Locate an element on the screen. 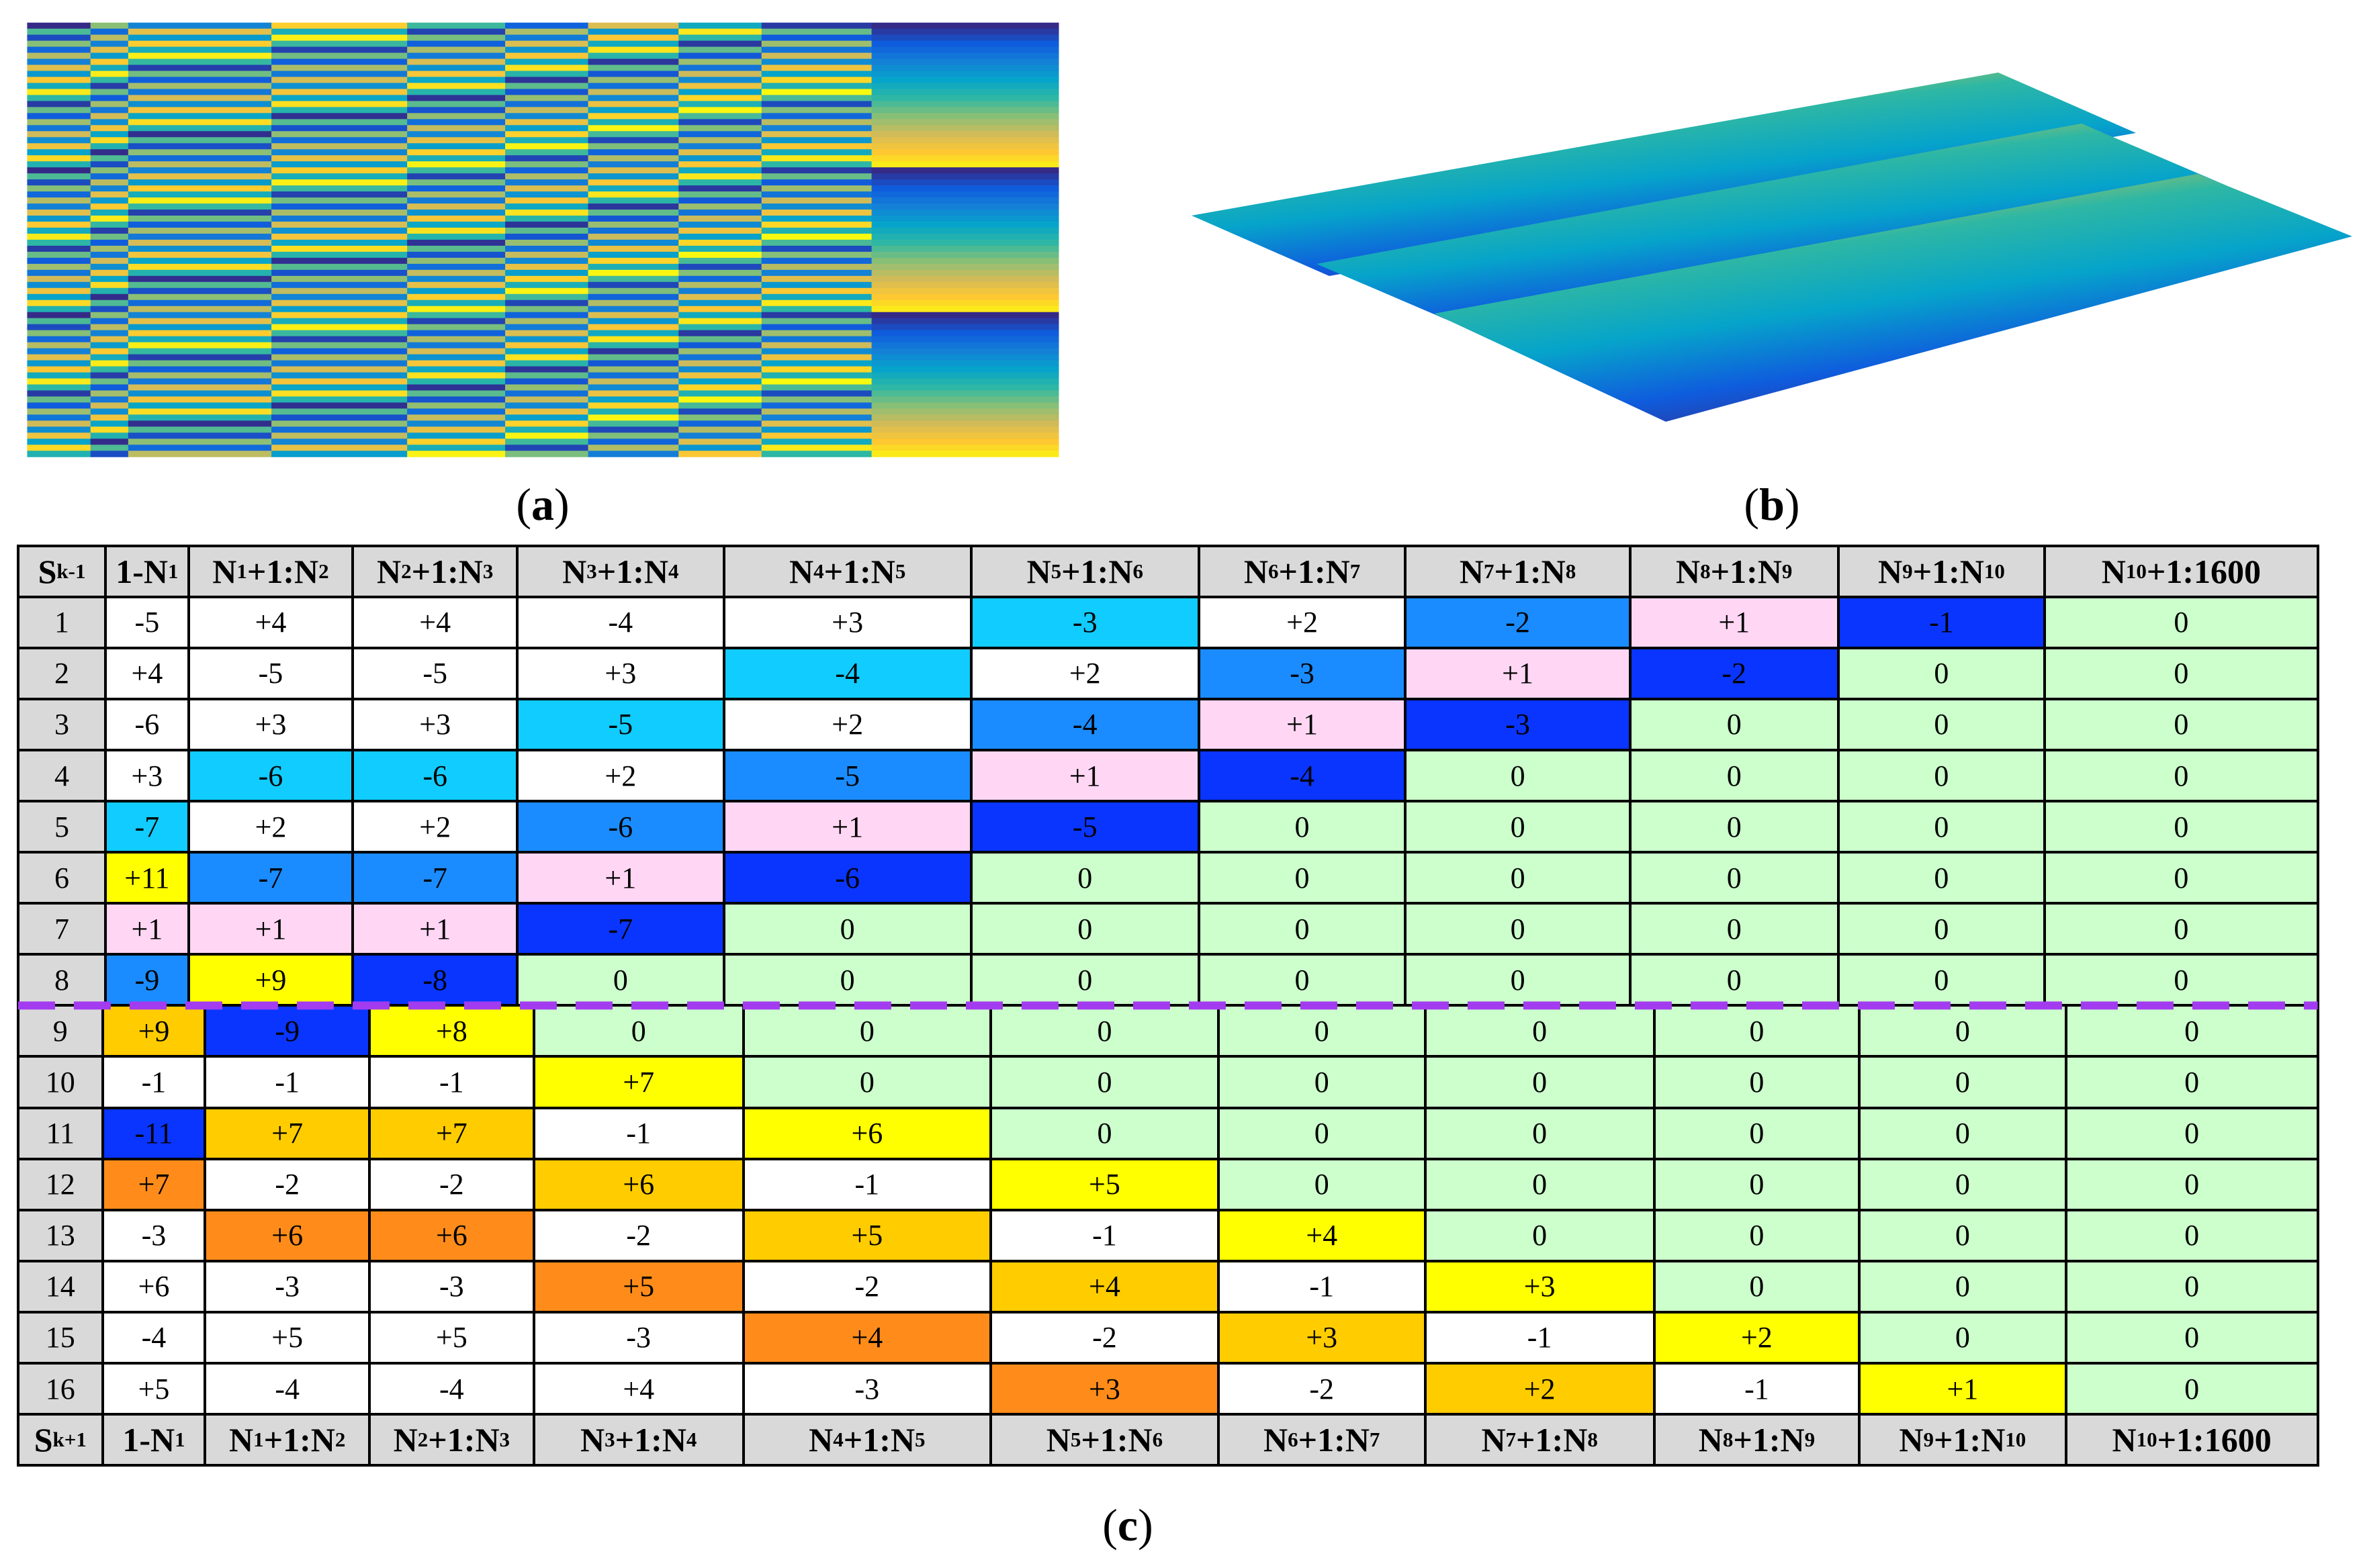  table-cell: -3 is located at coordinates (288, 1286).